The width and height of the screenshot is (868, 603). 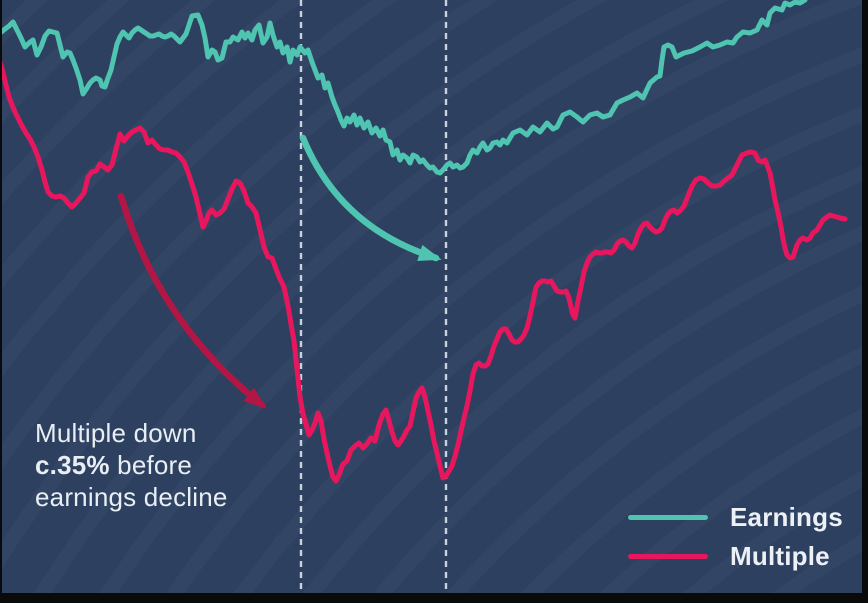 I want to click on earnings-decline-arrow, so click(x=369, y=198).